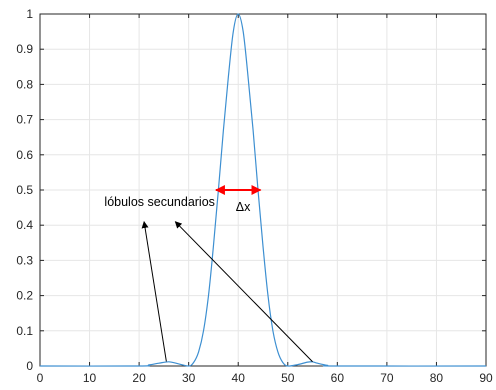  Describe the element at coordinates (189, 378) in the screenshot. I see `x-tick-label: 30` at that location.